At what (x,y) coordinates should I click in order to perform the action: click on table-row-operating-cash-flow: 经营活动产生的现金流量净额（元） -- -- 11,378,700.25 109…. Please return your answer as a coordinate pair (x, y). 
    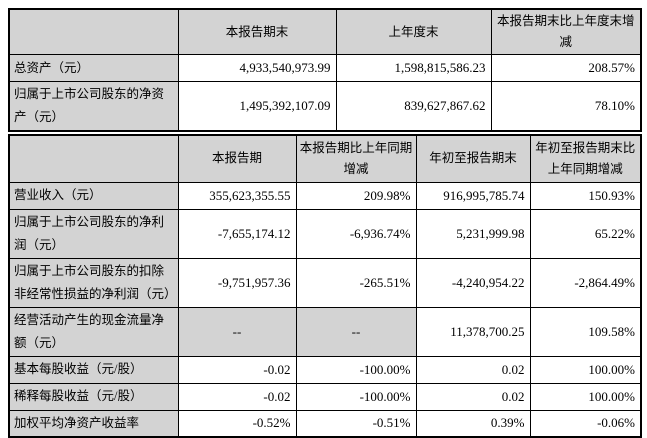
    Looking at the image, I should click on (325, 331).